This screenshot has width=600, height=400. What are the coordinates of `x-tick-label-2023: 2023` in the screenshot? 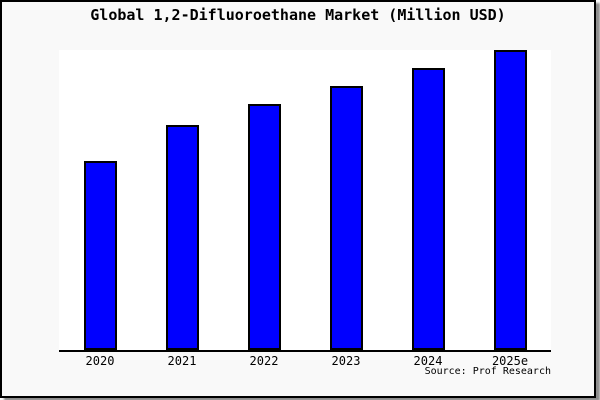 It's located at (346, 361).